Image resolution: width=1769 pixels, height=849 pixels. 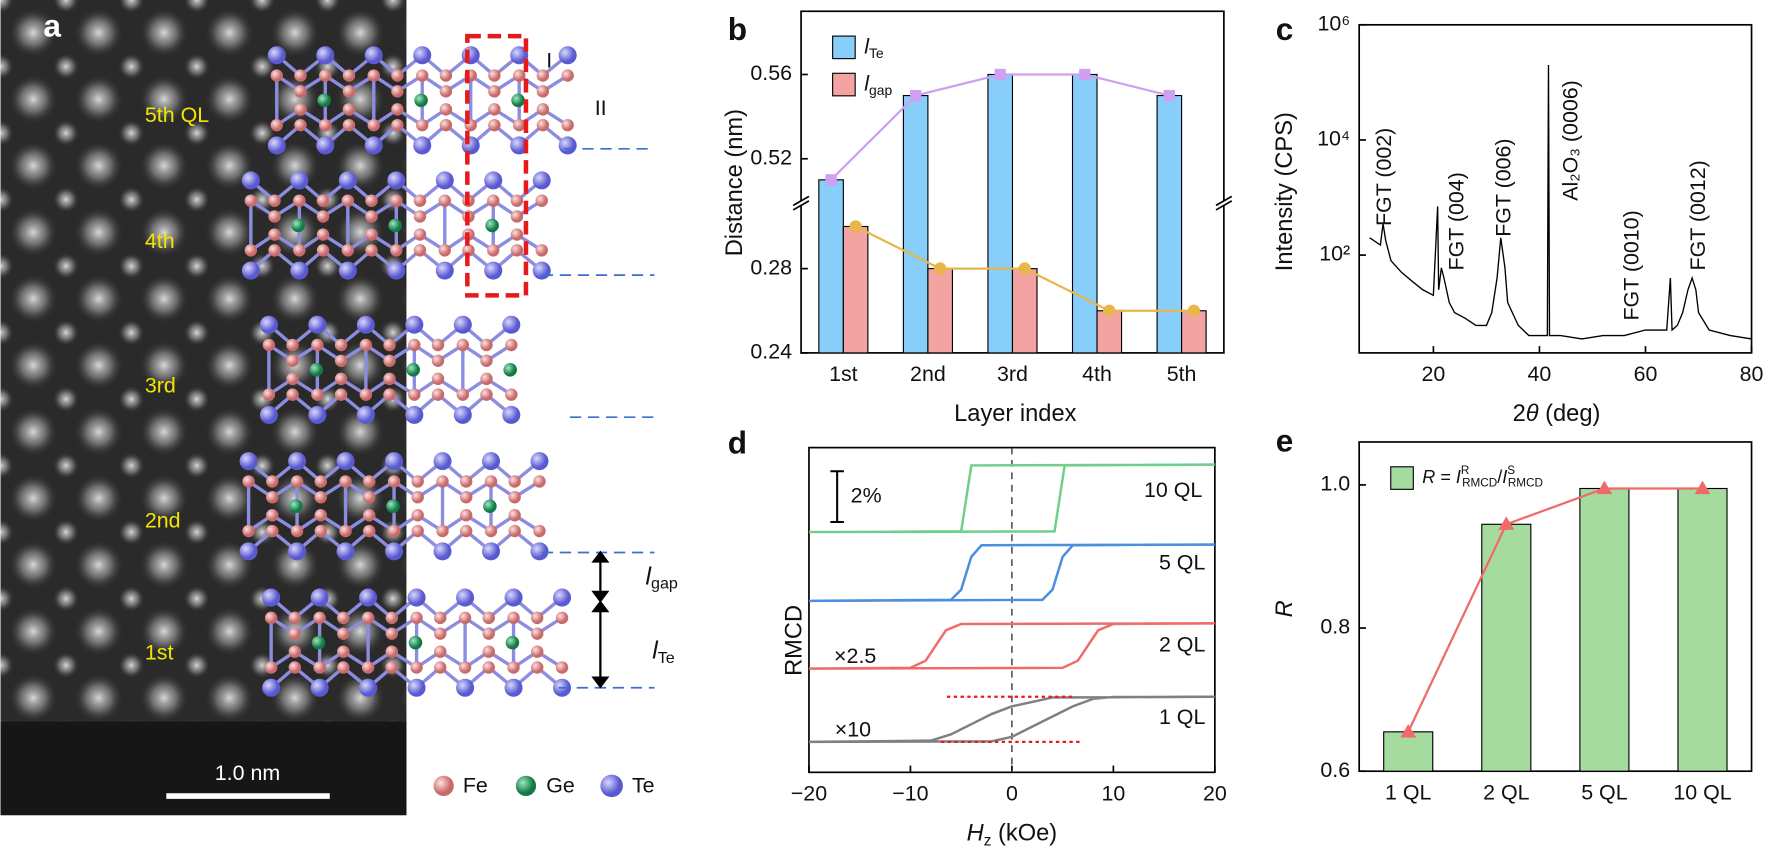 I want to click on spacing-label: lgap, so click(x=661, y=578).